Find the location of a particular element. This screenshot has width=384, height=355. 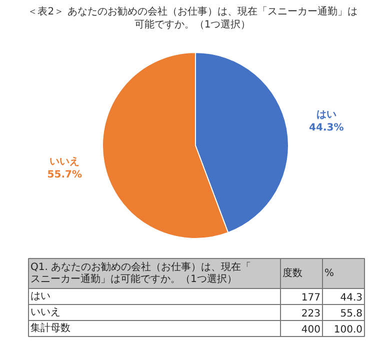

text: 223 is located at coordinates (311, 314).